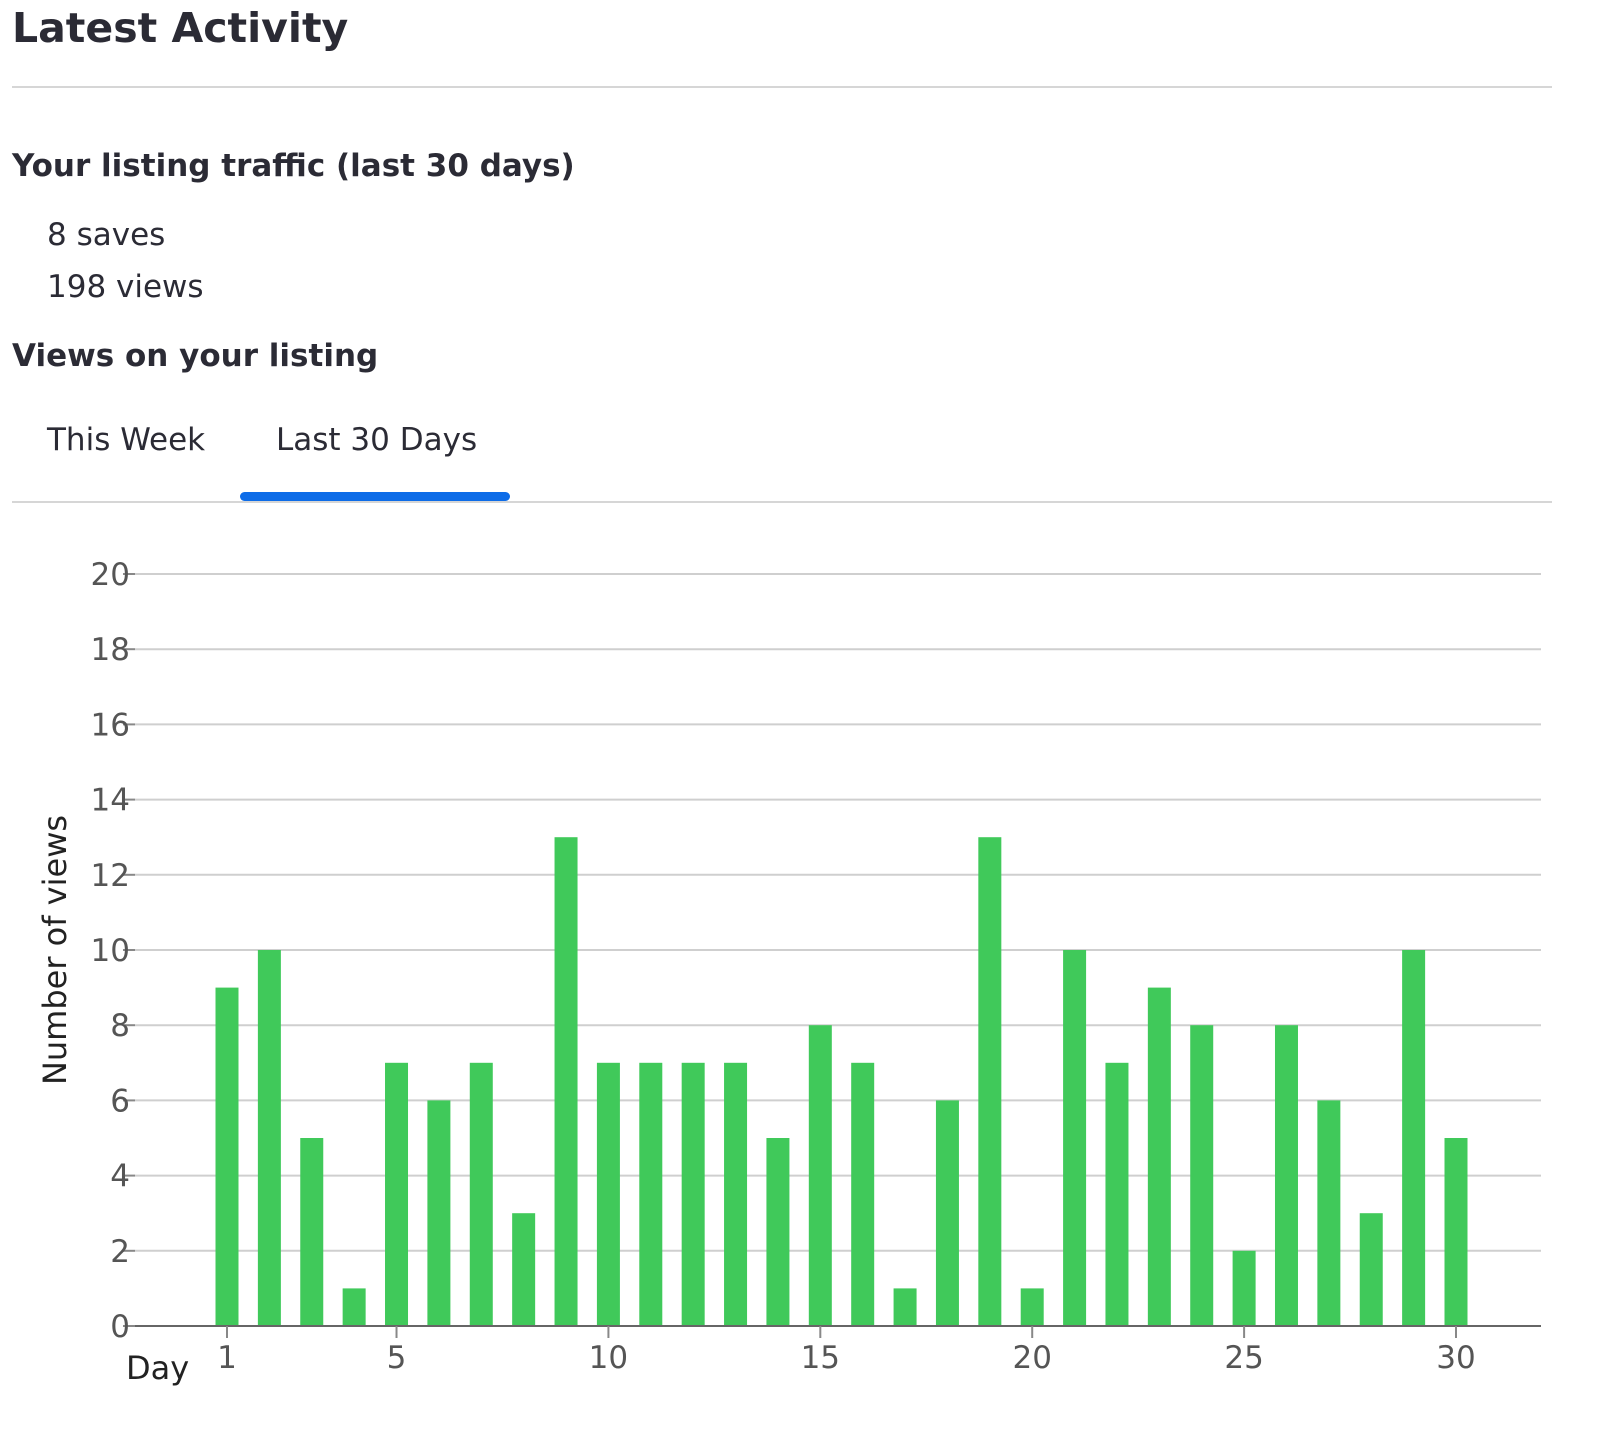  Describe the element at coordinates (110, 876) in the screenshot. I see `y-tick-label: 12` at that location.